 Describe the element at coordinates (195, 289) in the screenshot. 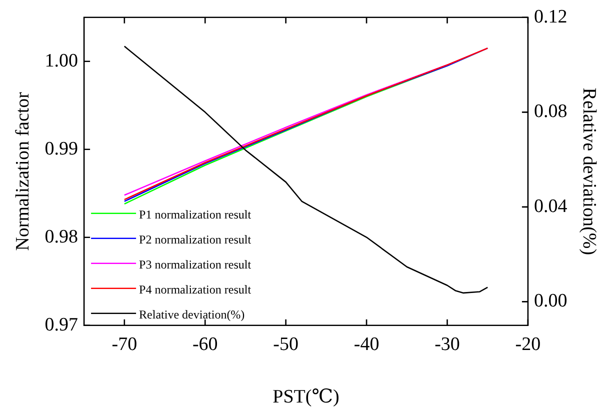

I see `legend-label: P4 normalization result` at that location.